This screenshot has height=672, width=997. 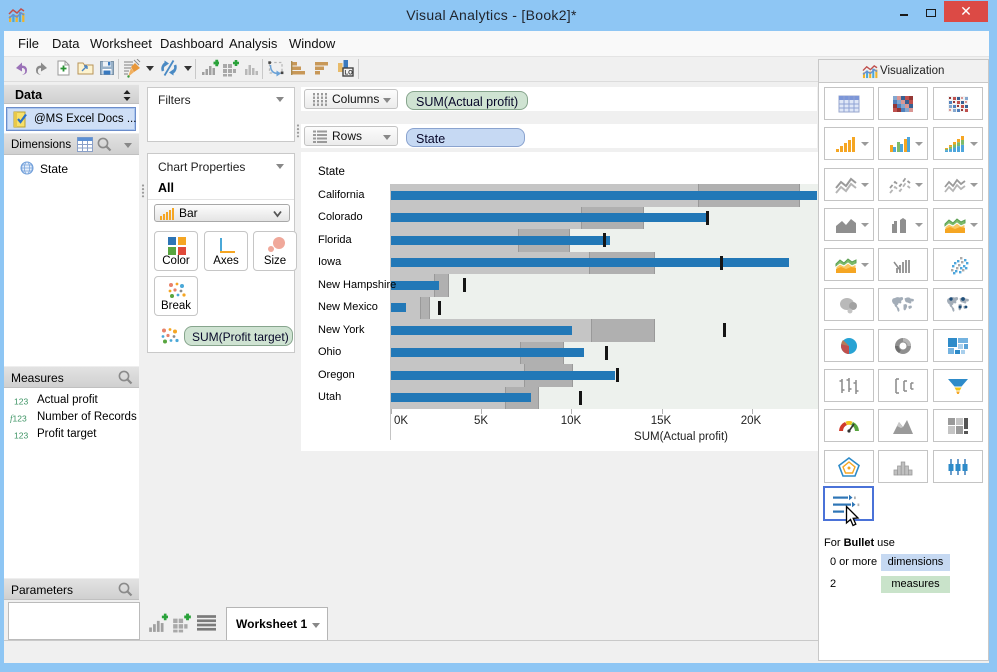 I want to click on svg-text: f123, so click(x=18, y=419).